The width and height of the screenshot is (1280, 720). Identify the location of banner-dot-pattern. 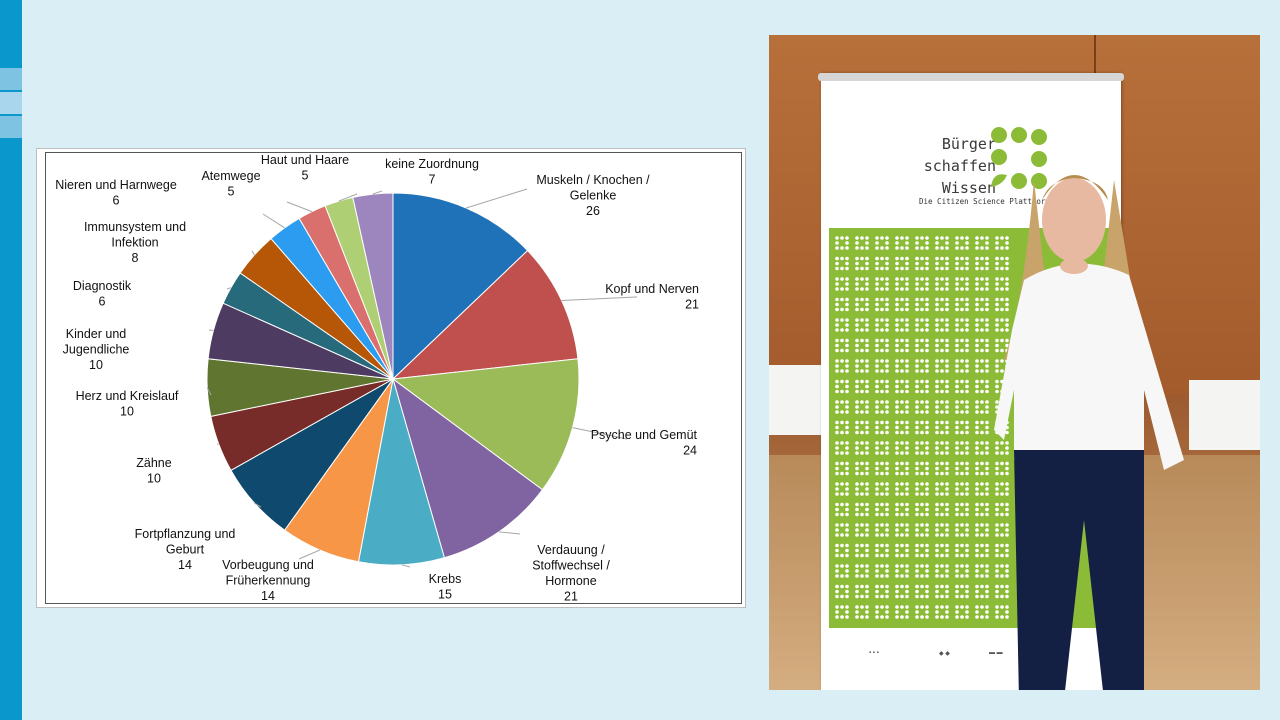
(922, 427).